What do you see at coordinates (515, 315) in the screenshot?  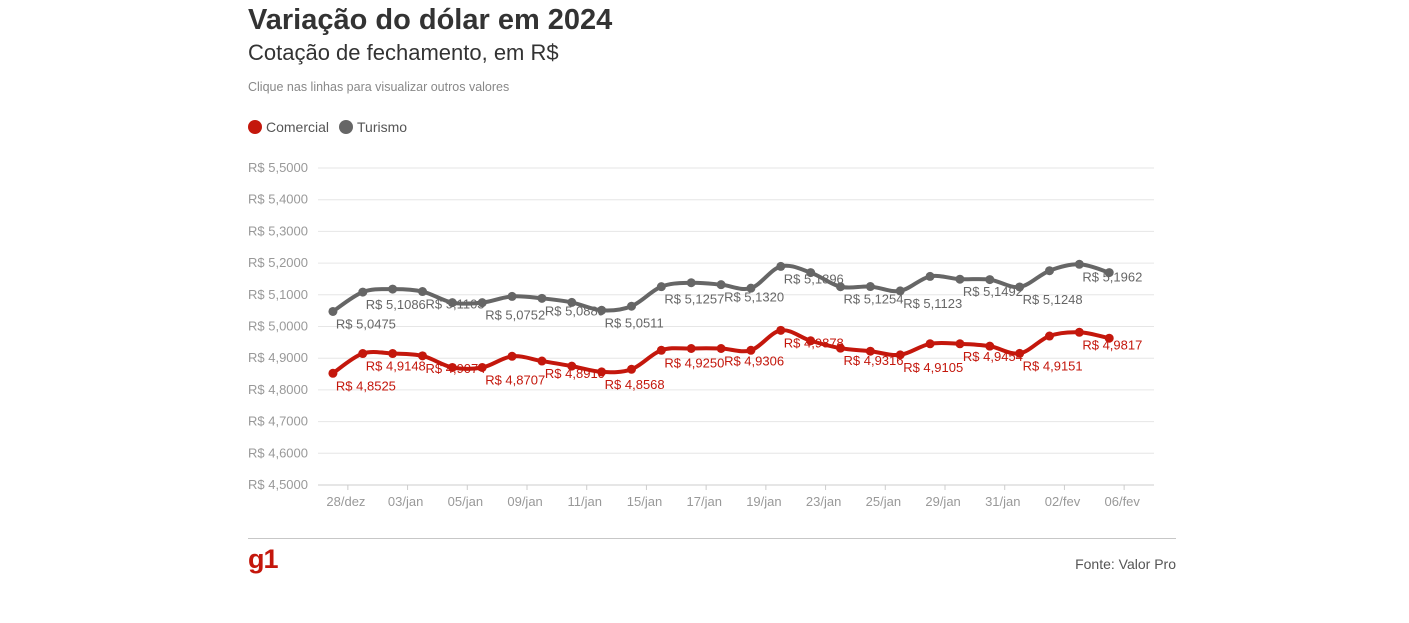 I see `data-label-turismo: R$ 5,0752` at bounding box center [515, 315].